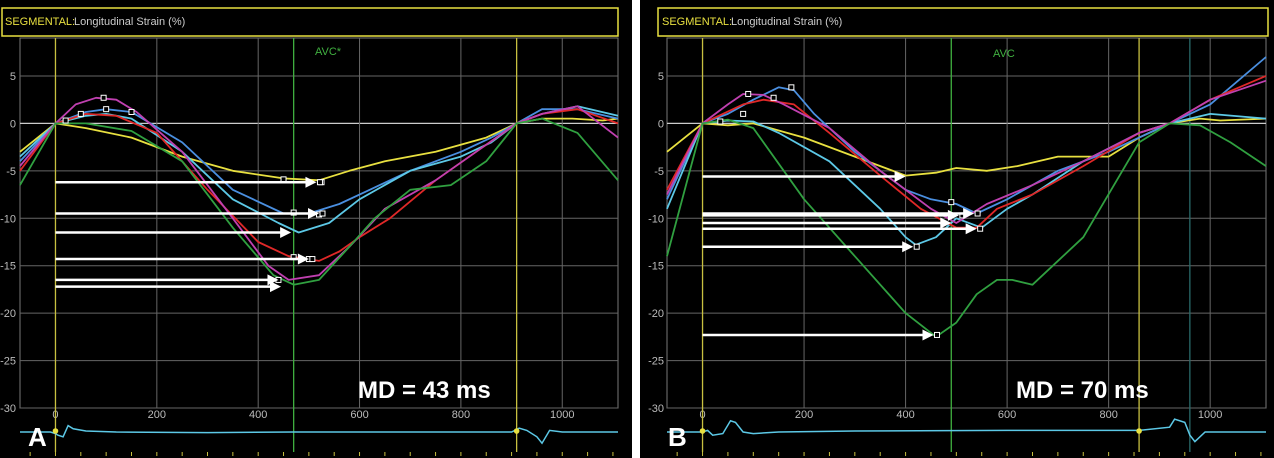 The height and width of the screenshot is (458, 1274). Describe the element at coordinates (677, 437) in the screenshot. I see `panel-label: B` at that location.